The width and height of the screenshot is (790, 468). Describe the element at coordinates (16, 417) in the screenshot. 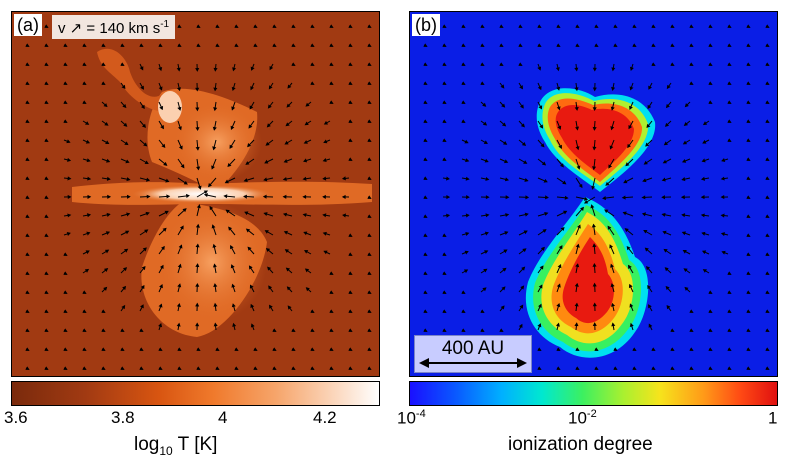

I see `temp-tick: 3.6` at that location.